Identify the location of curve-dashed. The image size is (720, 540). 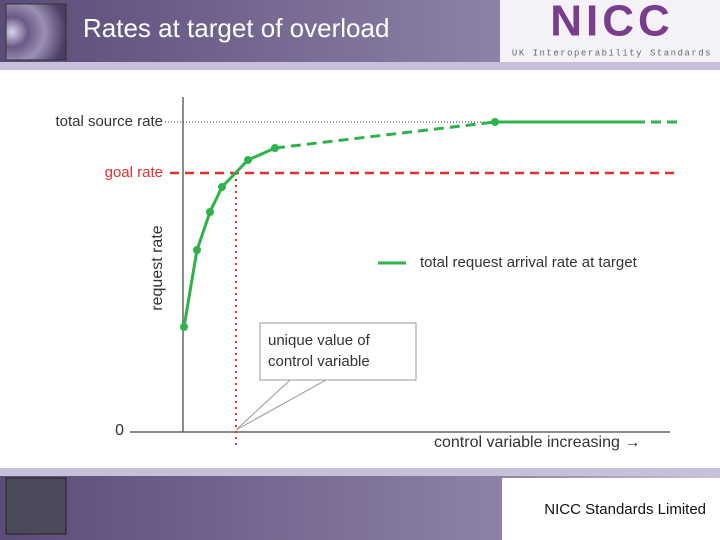
(385, 135).